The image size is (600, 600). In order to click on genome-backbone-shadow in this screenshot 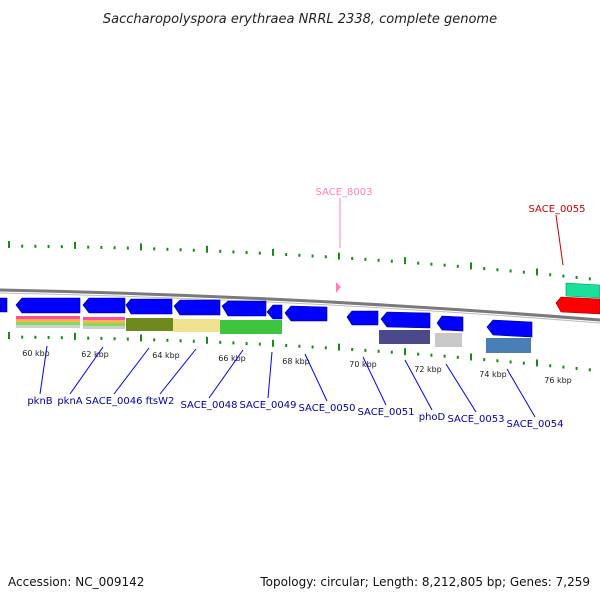, I will do `click(300, 308)`.